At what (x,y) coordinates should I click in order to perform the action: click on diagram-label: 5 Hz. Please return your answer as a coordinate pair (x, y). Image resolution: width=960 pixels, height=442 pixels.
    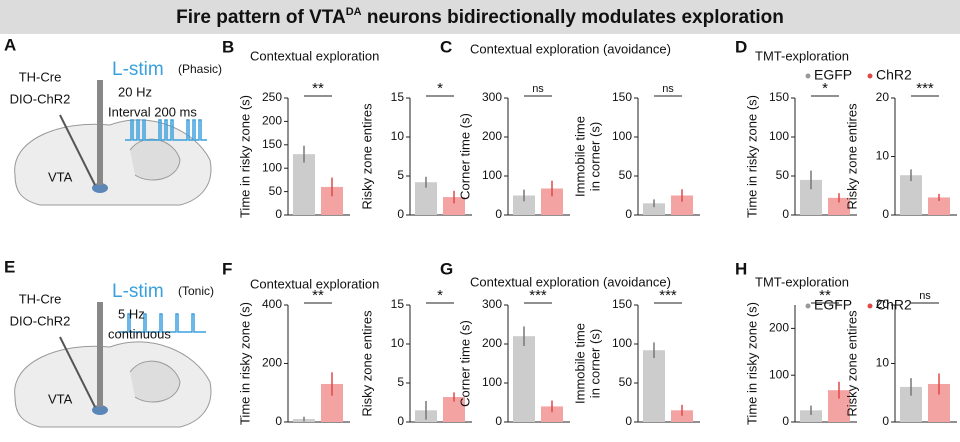
    Looking at the image, I should click on (131, 313).